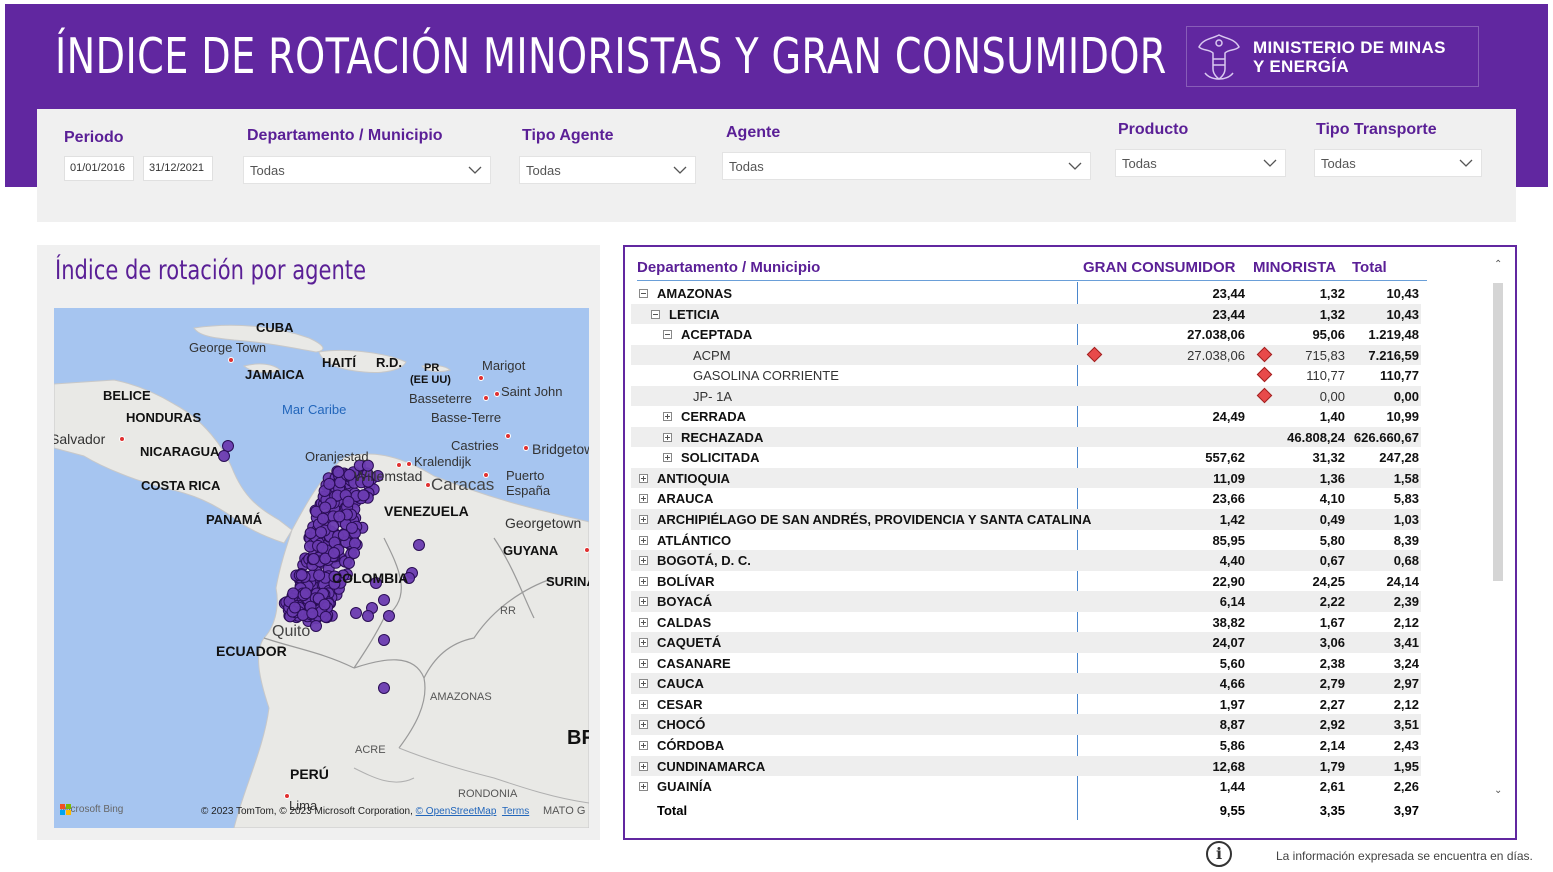 This screenshot has width=1553, height=872. I want to click on agente-dropdown: Todas, so click(906, 166).